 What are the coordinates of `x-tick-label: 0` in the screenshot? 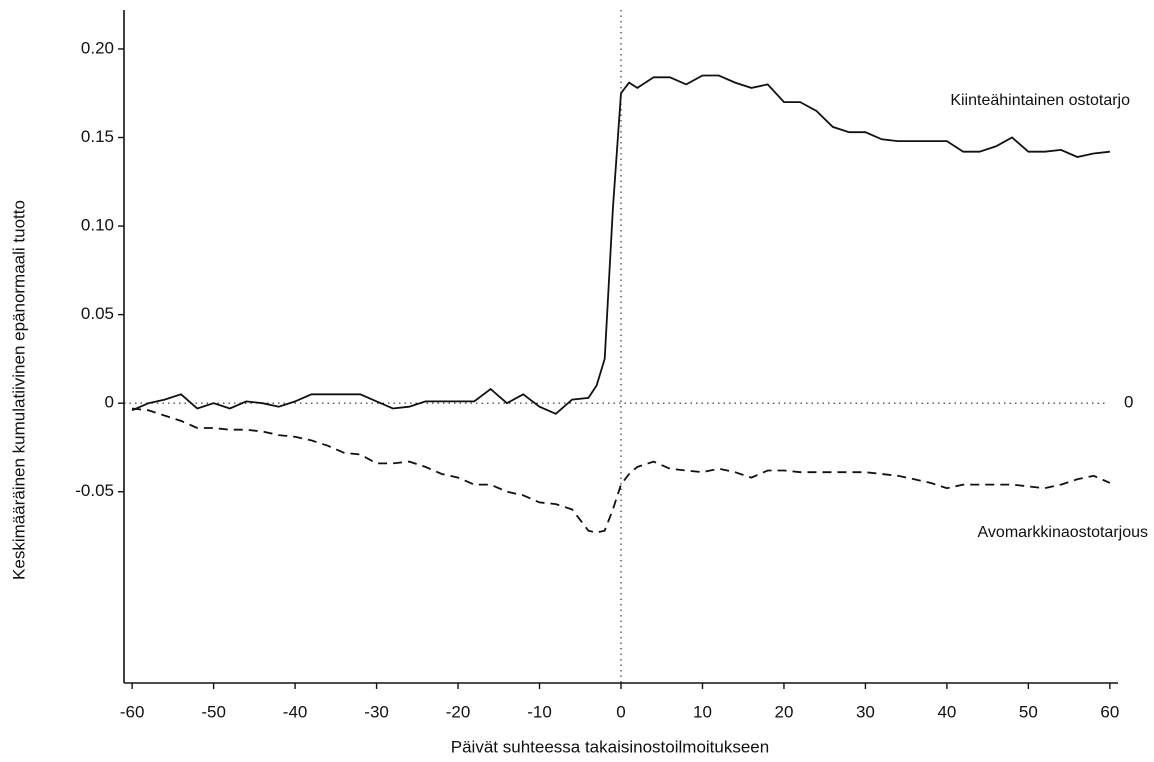 It's located at (620, 711).